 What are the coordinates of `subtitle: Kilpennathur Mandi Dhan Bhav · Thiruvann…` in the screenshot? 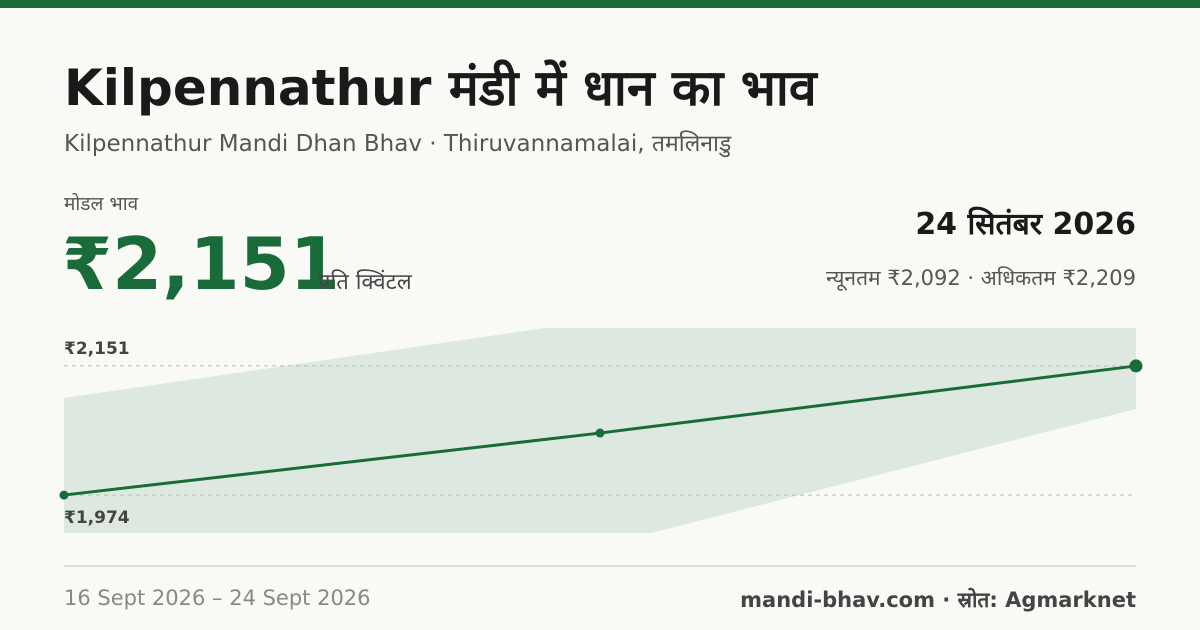 It's located at (398, 144).